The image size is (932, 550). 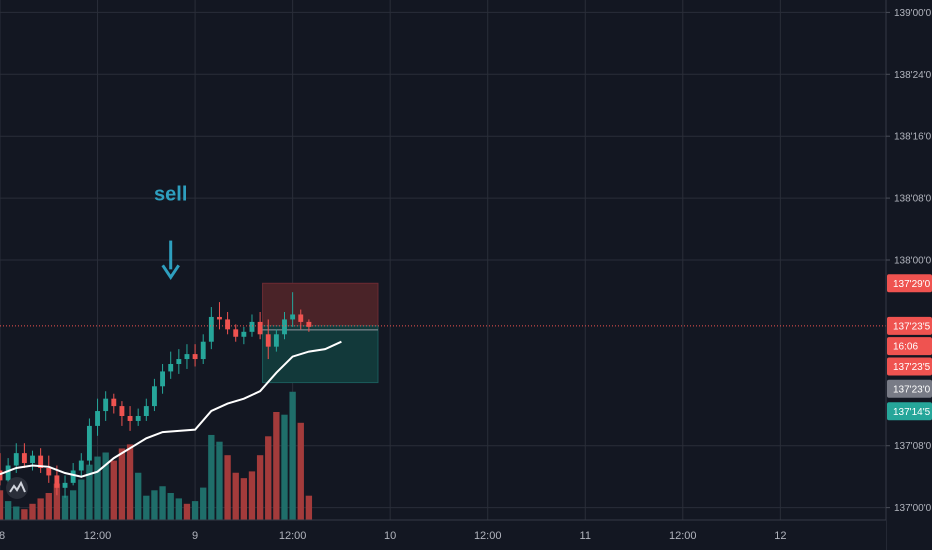 What do you see at coordinates (913, 199) in the screenshot?
I see `y-tick-label: 138'08'0` at bounding box center [913, 199].